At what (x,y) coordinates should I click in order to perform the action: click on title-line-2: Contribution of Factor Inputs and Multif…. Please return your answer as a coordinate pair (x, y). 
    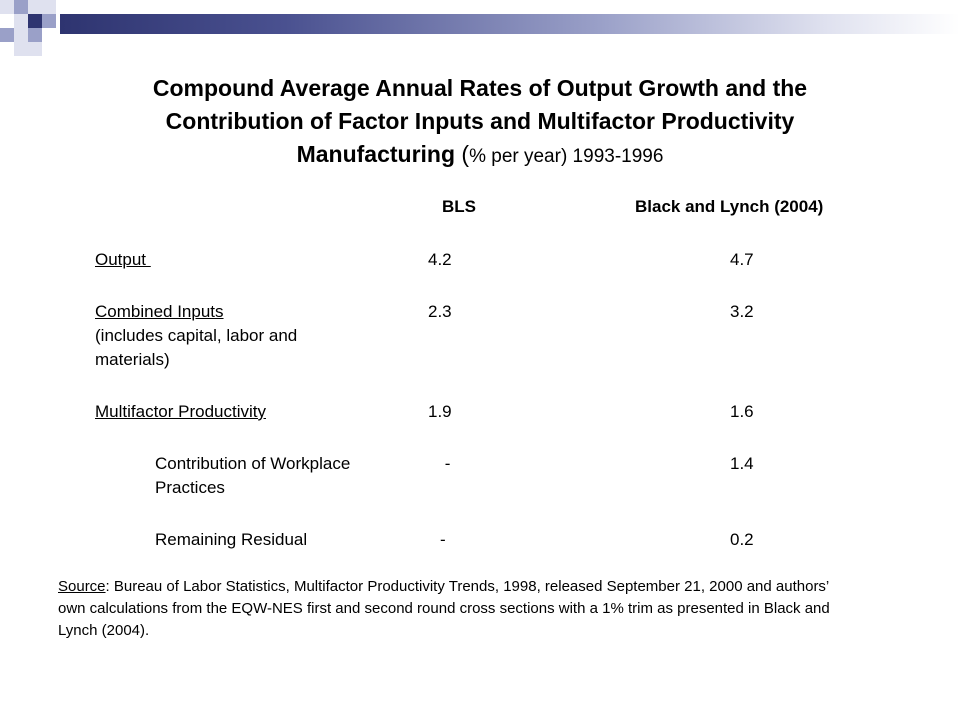
    Looking at the image, I should click on (480, 121).